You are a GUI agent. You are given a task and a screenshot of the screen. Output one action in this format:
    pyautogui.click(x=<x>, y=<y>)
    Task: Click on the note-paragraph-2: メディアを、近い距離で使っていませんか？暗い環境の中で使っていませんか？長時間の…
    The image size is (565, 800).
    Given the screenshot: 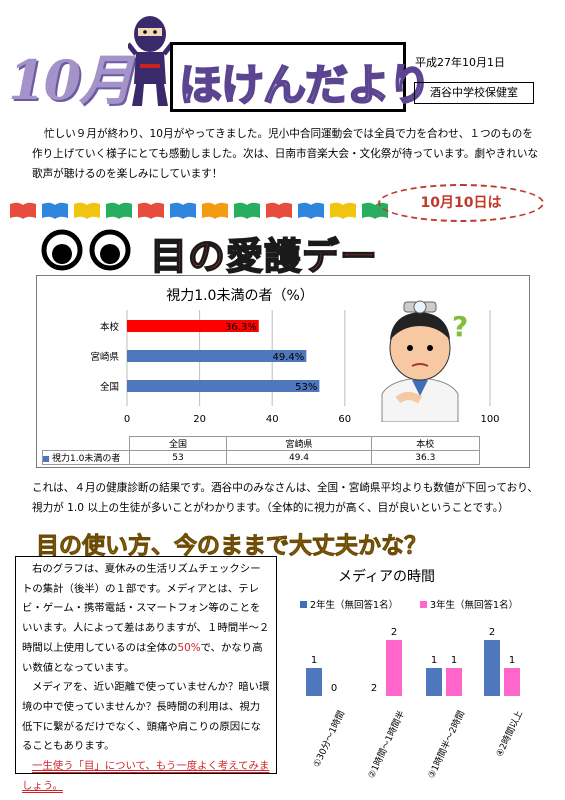 What is the action you would take?
    pyautogui.click(x=146, y=717)
    